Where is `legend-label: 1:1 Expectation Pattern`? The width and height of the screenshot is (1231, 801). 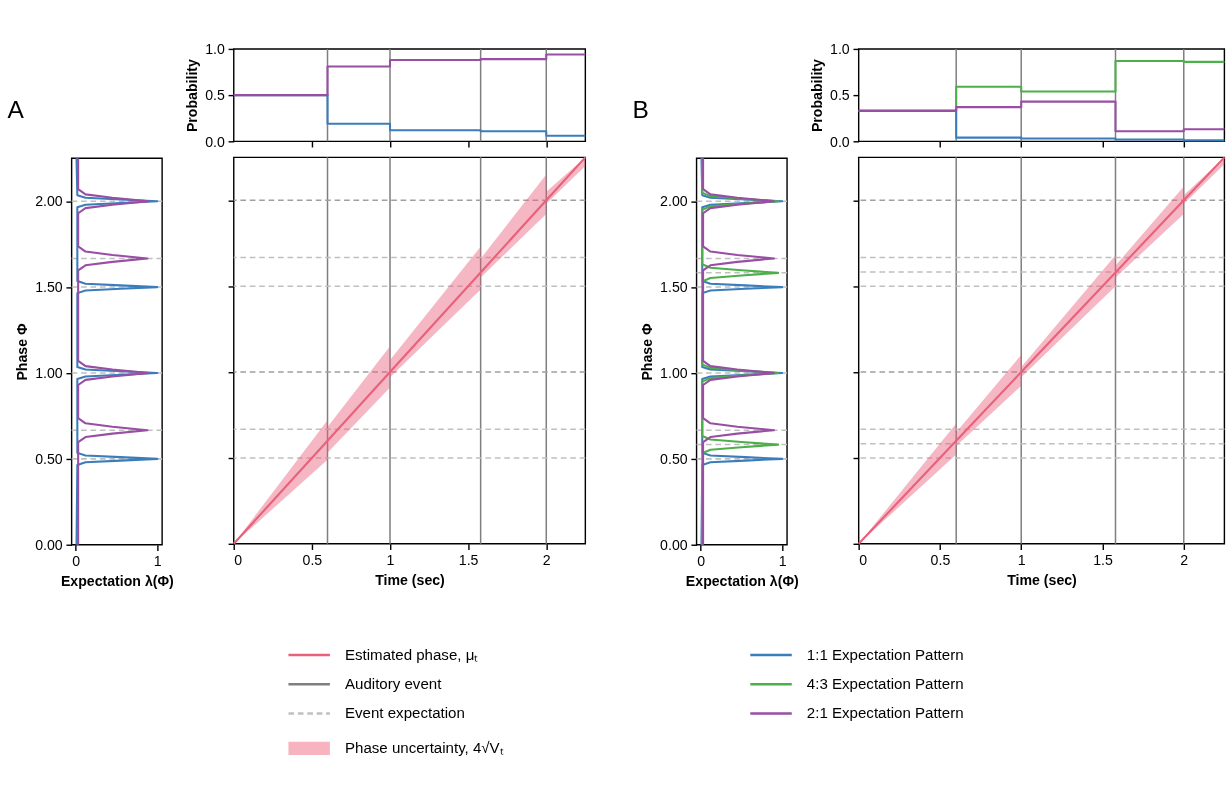
legend-label: 1:1 Expectation Pattern is located at coordinates (885, 654).